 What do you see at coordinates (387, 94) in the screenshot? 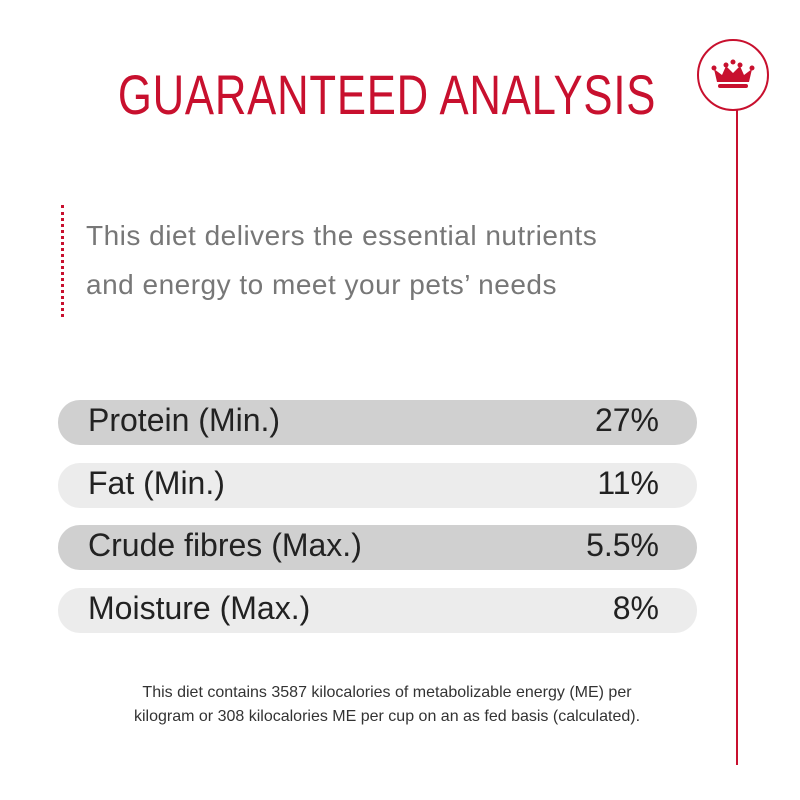
I see `title: GUARANTEED ANALYSIS` at bounding box center [387, 94].